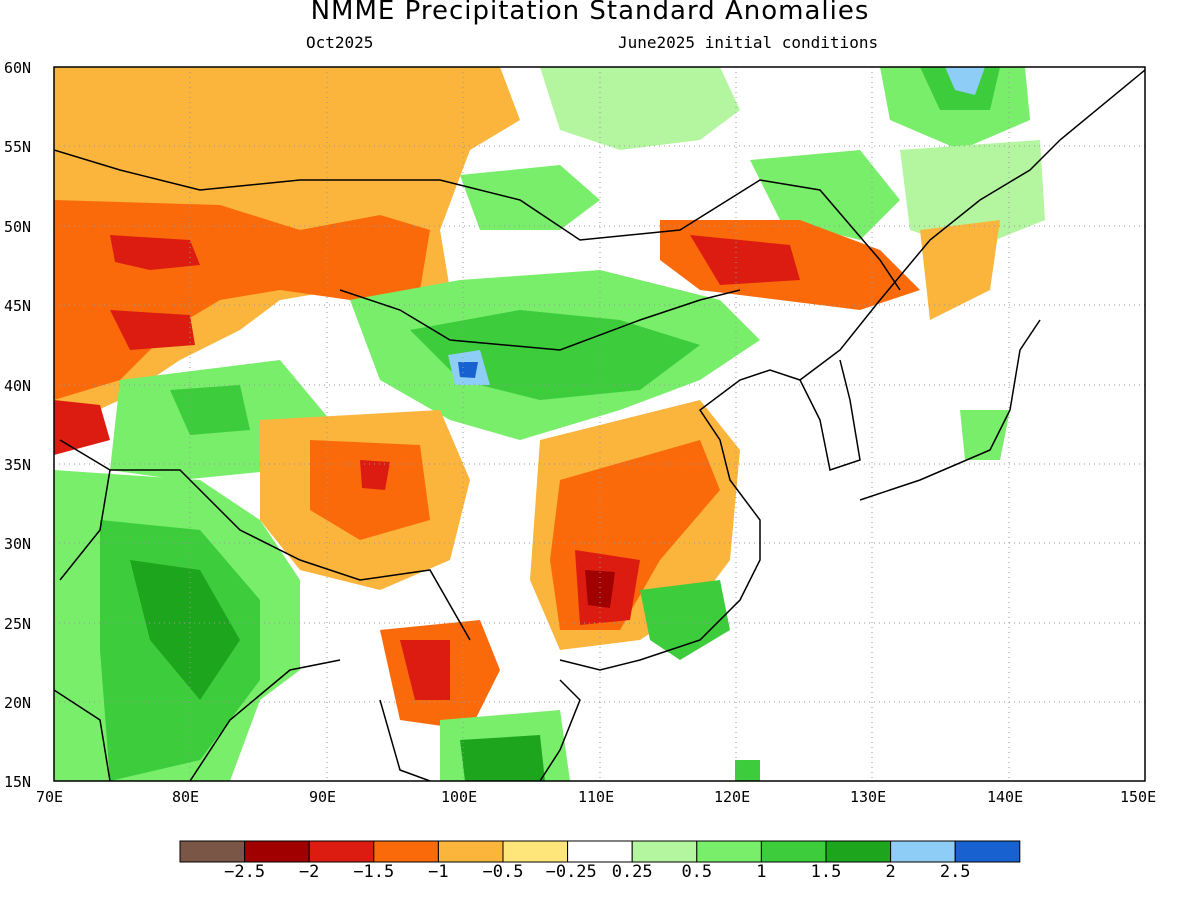  What do you see at coordinates (571, 872) in the screenshot?
I see `colorbar-tick-label: −0.25` at bounding box center [571, 872].